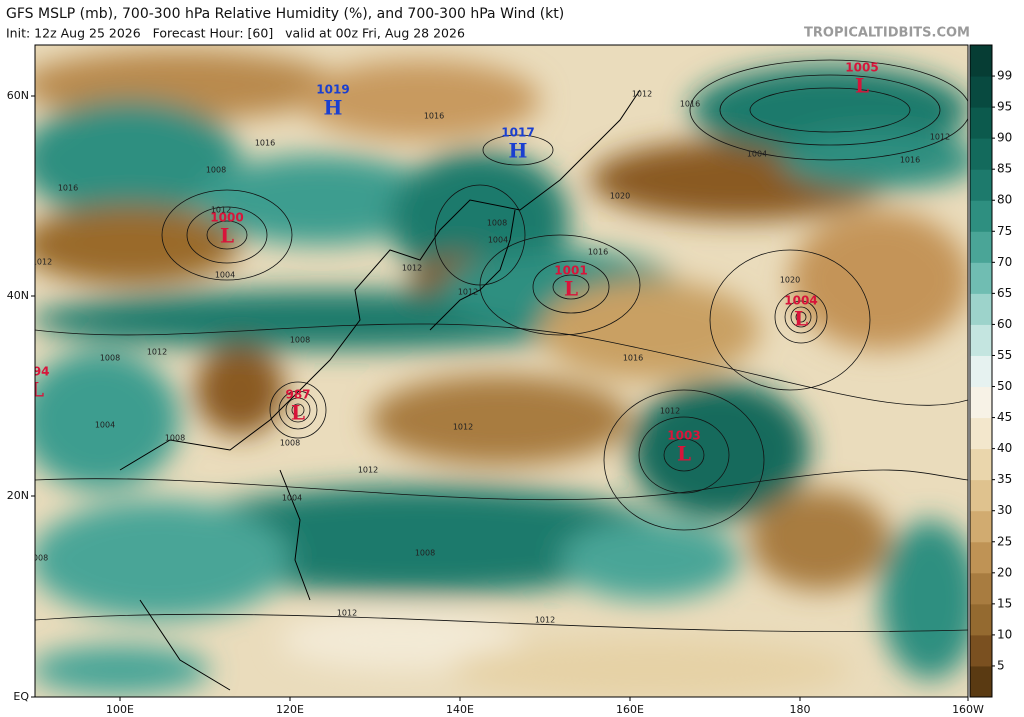 The image size is (1024, 717). I want to click on colorbar-label: 50, so click(1004, 386).